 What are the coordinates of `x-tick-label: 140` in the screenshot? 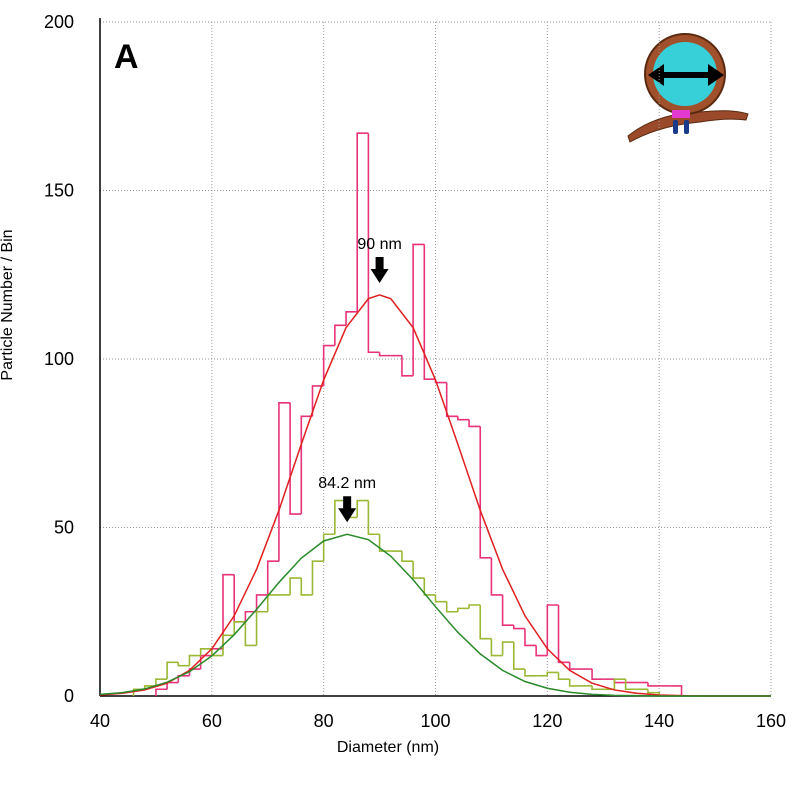 It's located at (659, 721).